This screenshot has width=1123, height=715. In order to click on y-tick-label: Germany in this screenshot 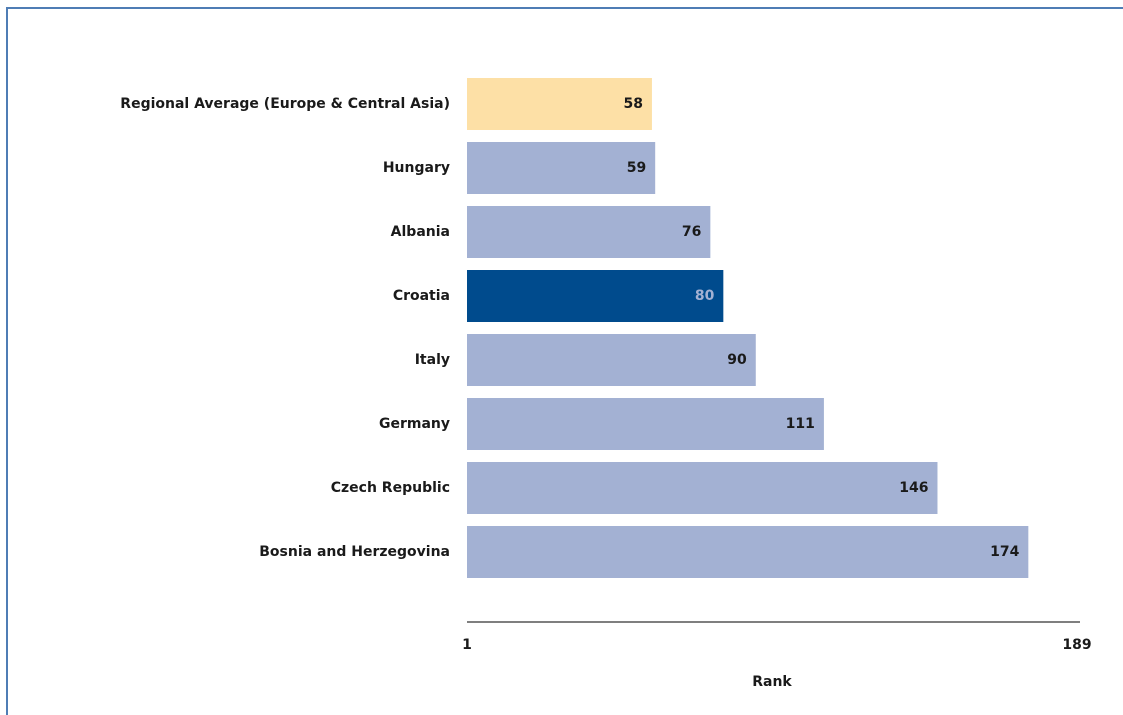, I will do `click(414, 424)`.